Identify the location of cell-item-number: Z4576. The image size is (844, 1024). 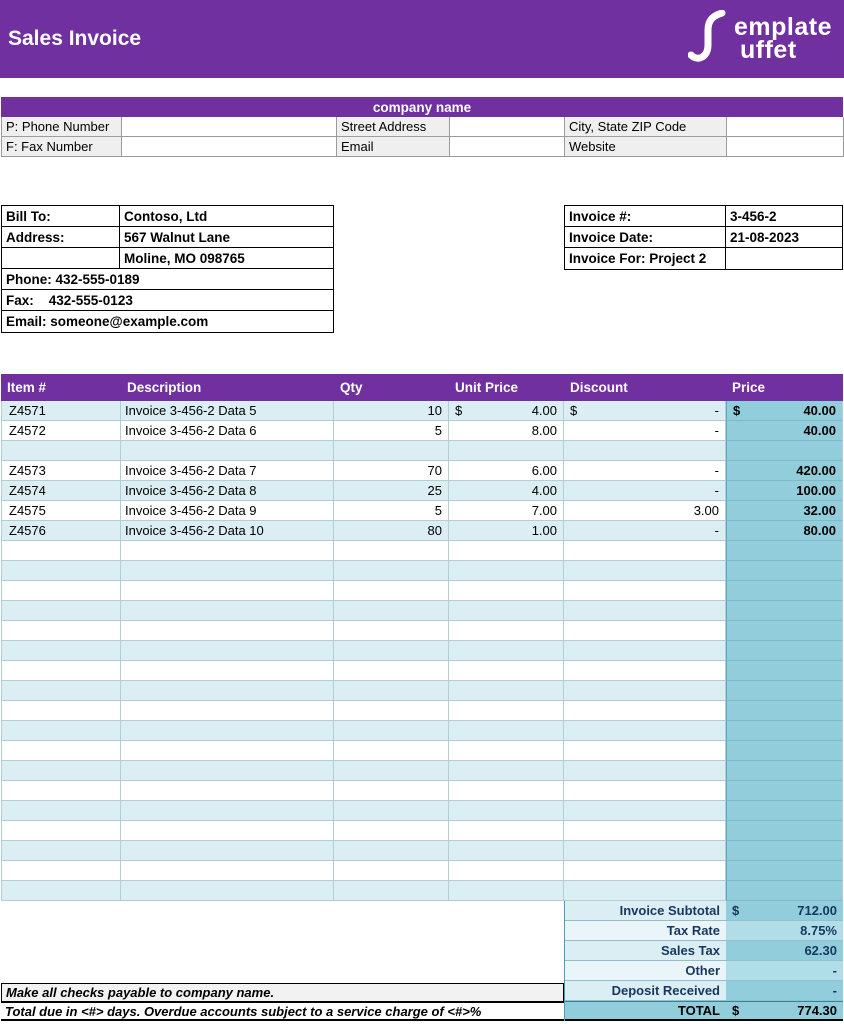
(61, 531).